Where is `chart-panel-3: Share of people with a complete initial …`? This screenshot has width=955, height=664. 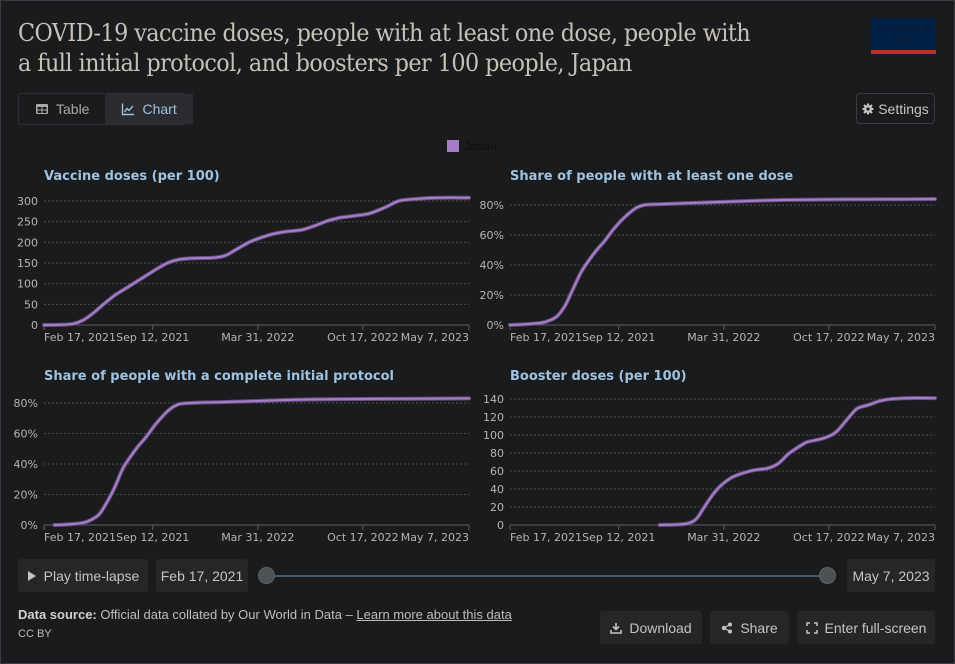
chart-panel-3: Share of people with a complete initial … is located at coordinates (242, 456).